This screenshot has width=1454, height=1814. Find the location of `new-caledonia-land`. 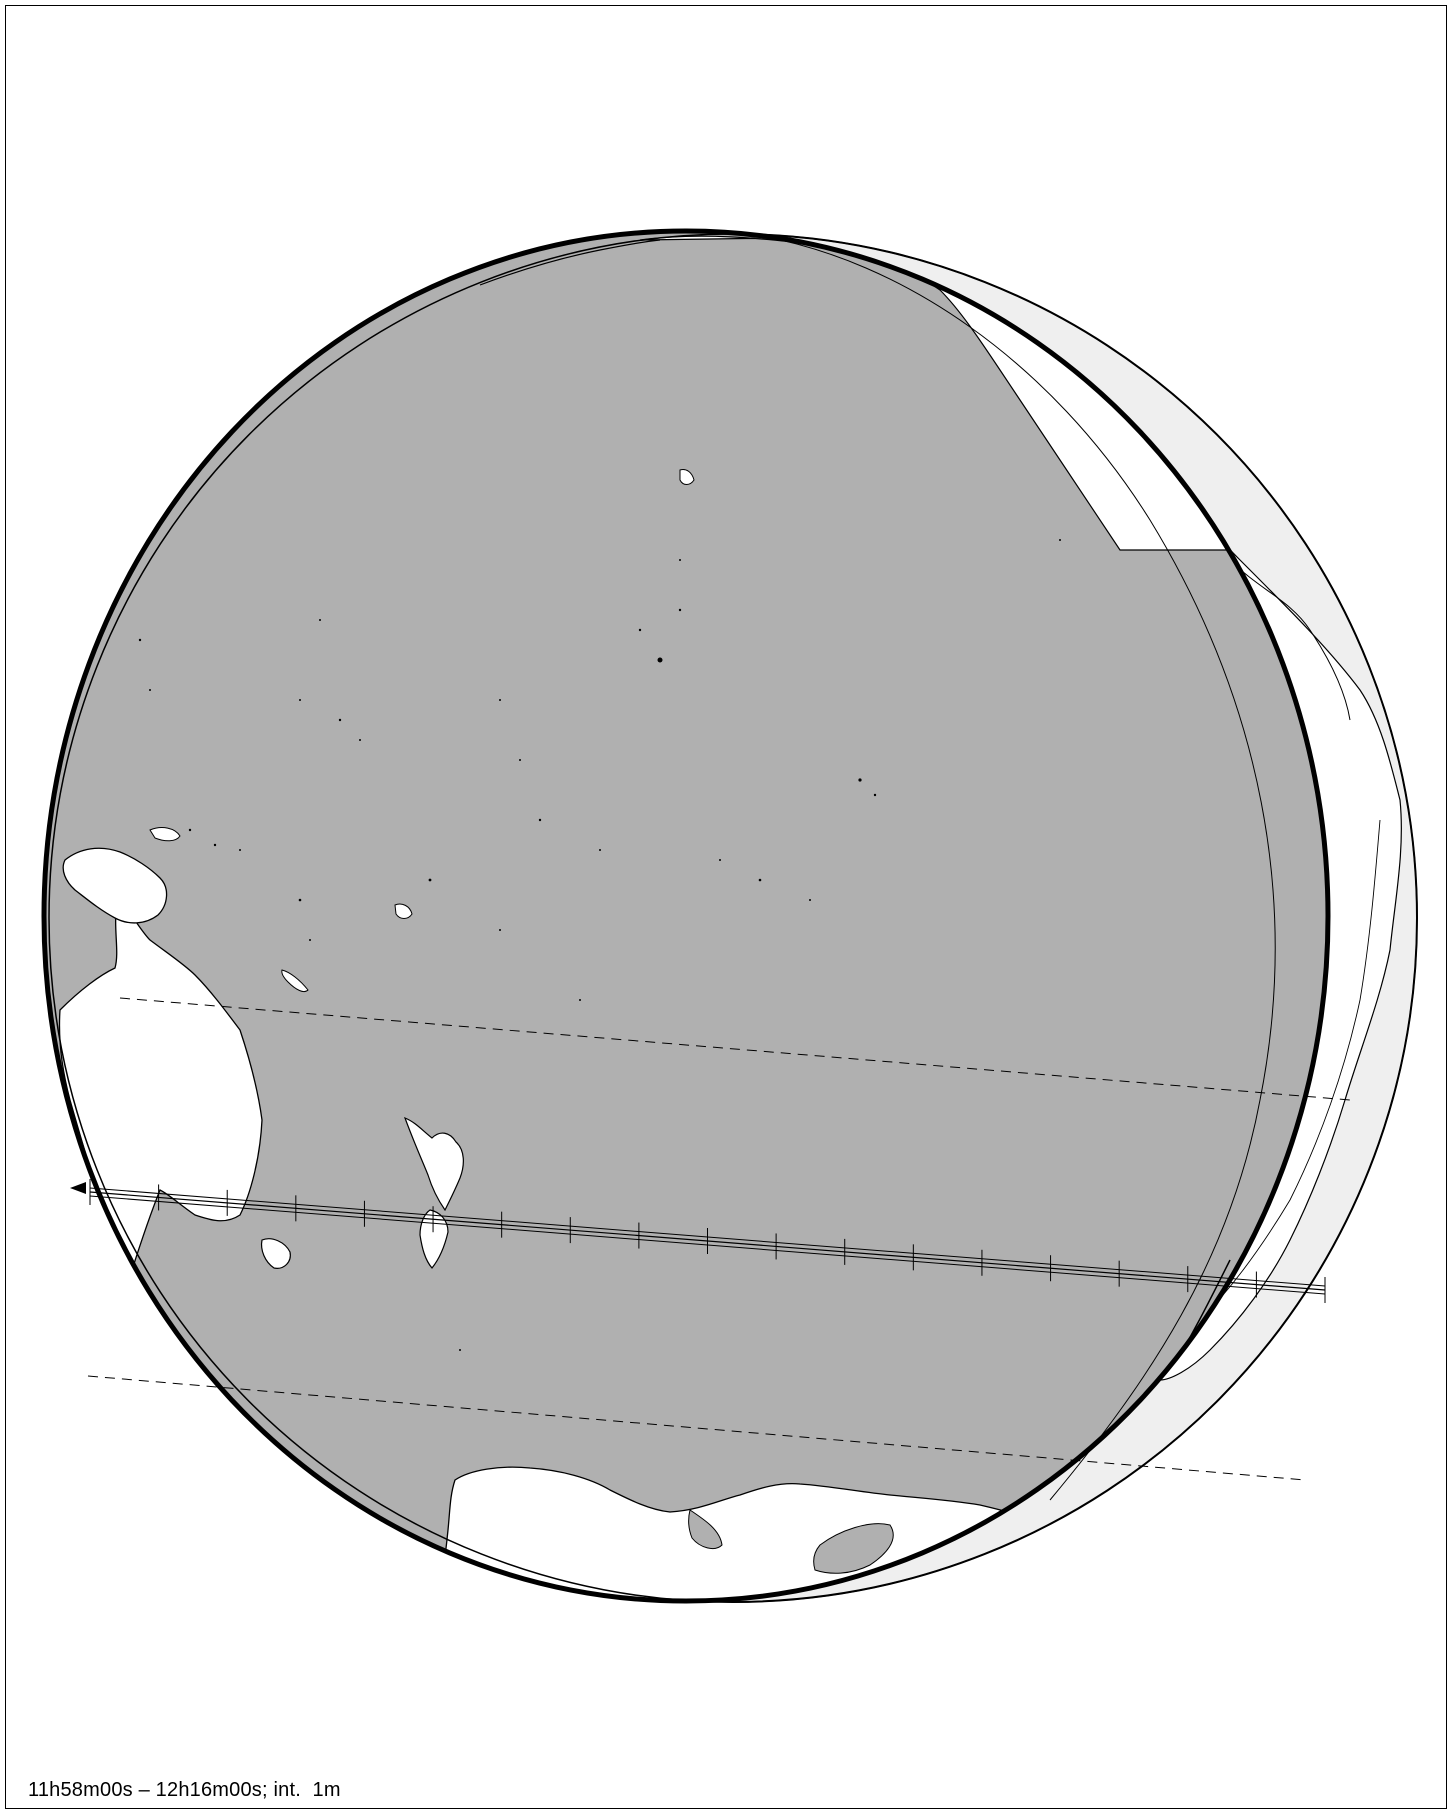

new-caledonia-land is located at coordinates (295, 981).